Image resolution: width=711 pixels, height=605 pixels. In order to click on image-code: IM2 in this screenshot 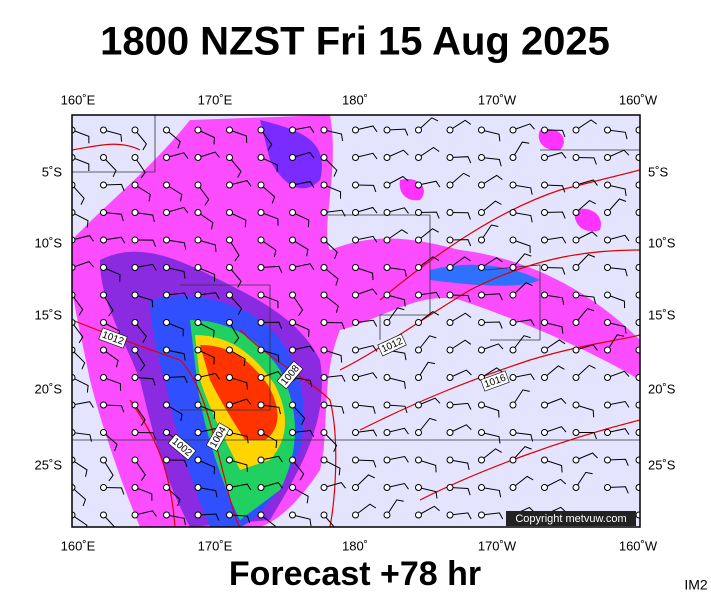, I will do `click(696, 585)`.